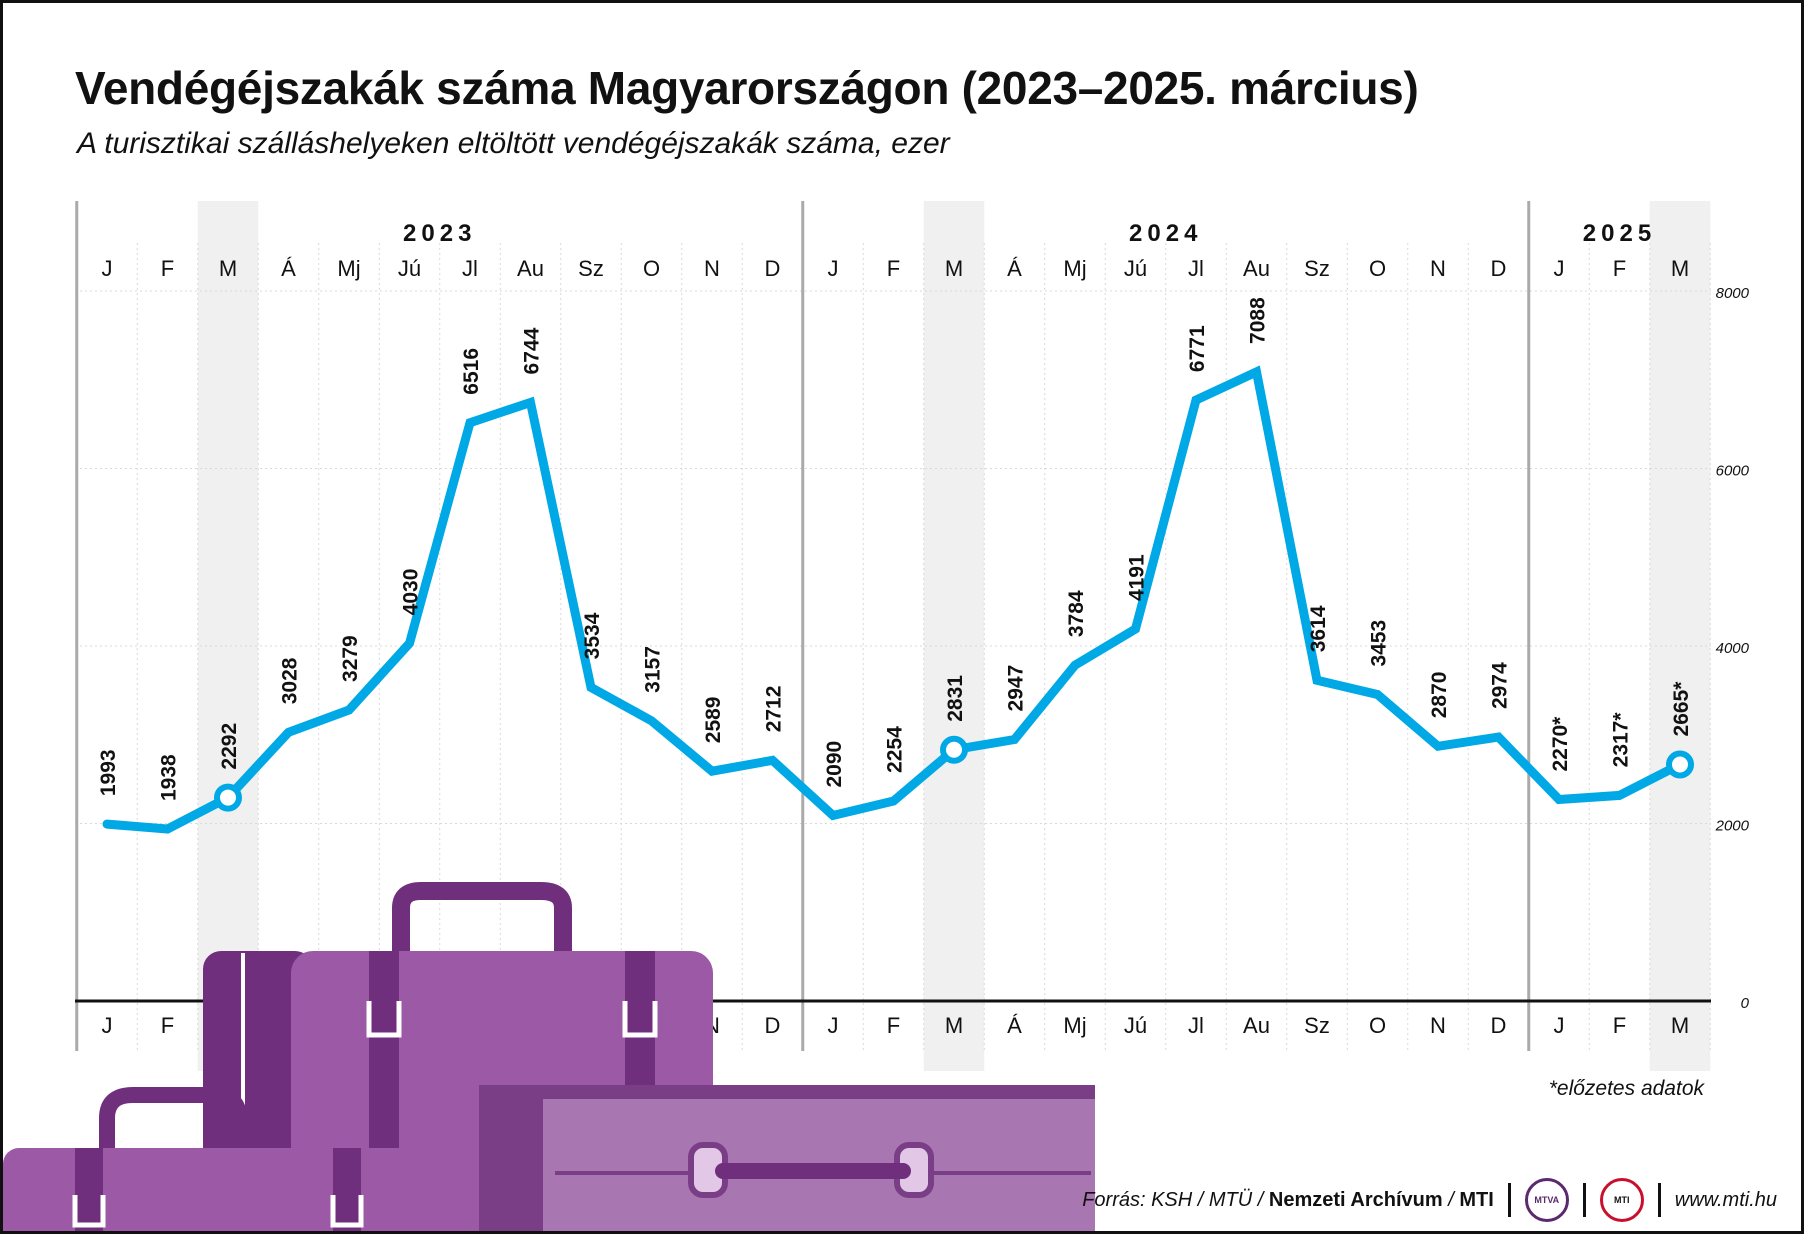  What do you see at coordinates (411, 592) in the screenshot?
I see `data-label: 4030` at bounding box center [411, 592].